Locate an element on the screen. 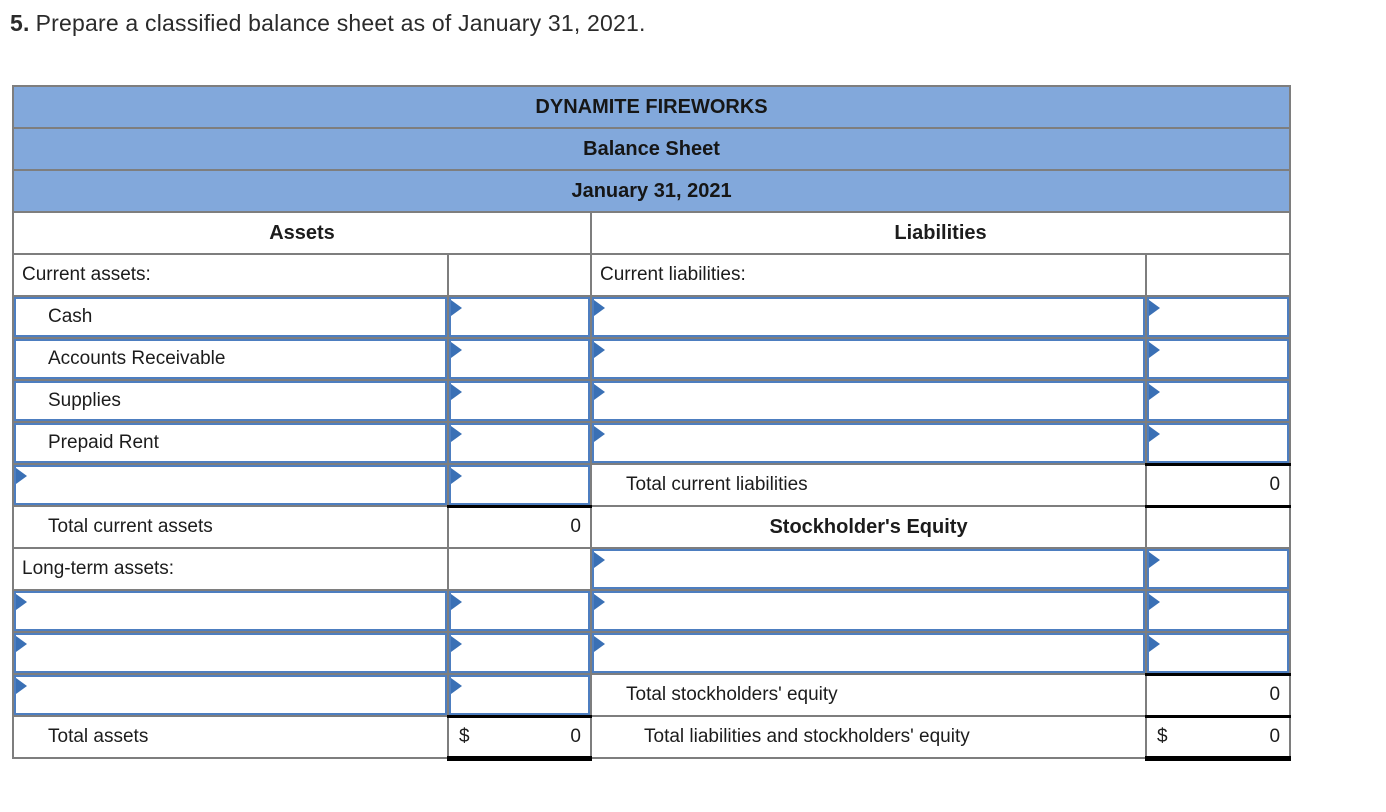 Image resolution: width=1386 pixels, height=812 pixels. table-row: Cash is located at coordinates (652, 317).